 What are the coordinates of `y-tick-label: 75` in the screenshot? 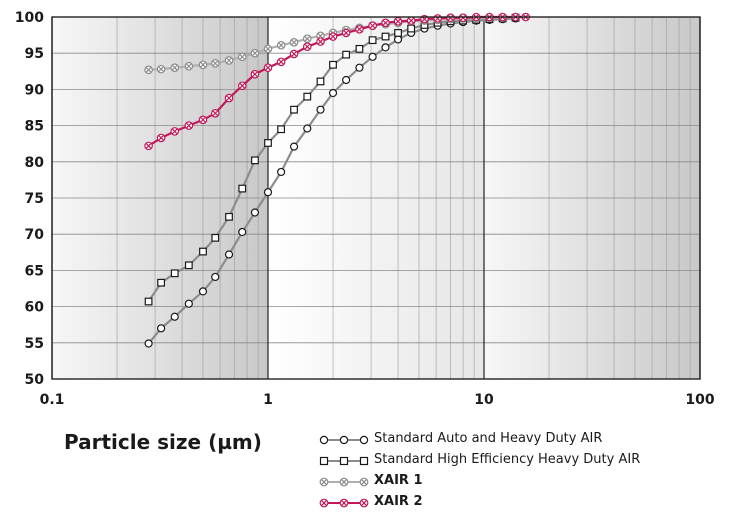 It's located at (34, 199).